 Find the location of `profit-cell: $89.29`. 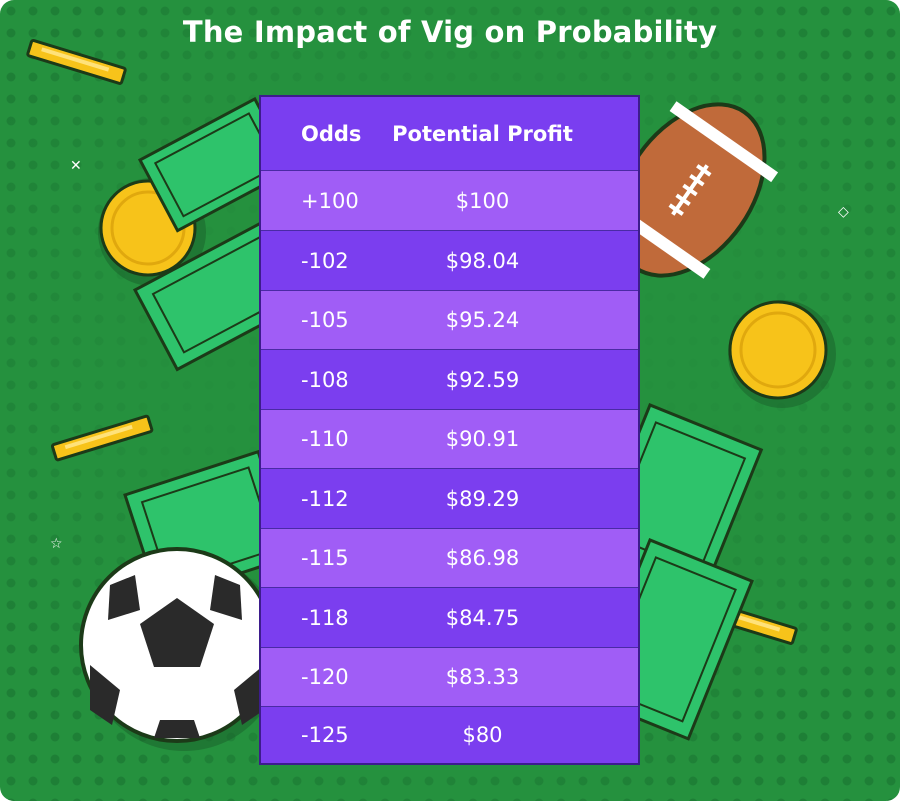

profit-cell: $89.29 is located at coordinates (482, 498).